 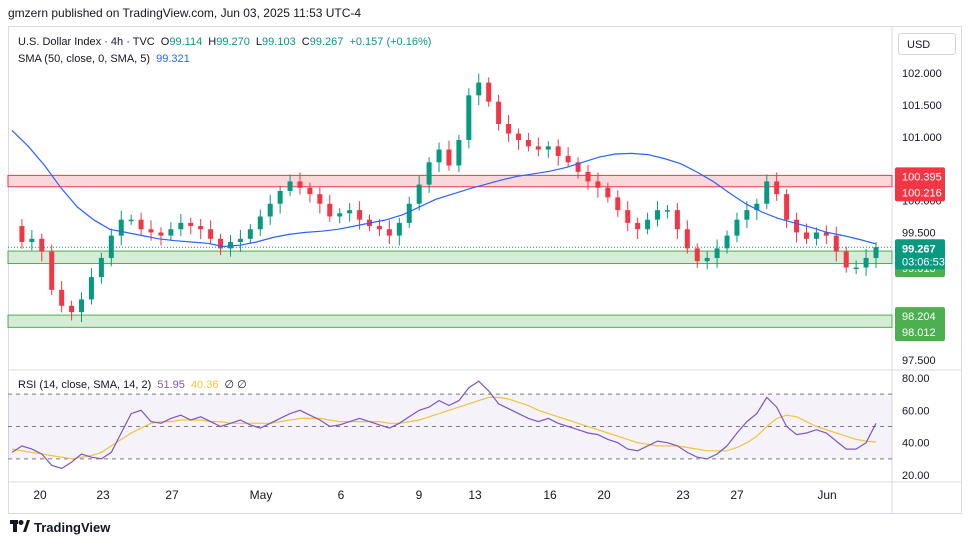 What do you see at coordinates (105, 59) in the screenshot?
I see `sma-legend: SMA (50, close, 0, SMA, 5) 99.321` at bounding box center [105, 59].